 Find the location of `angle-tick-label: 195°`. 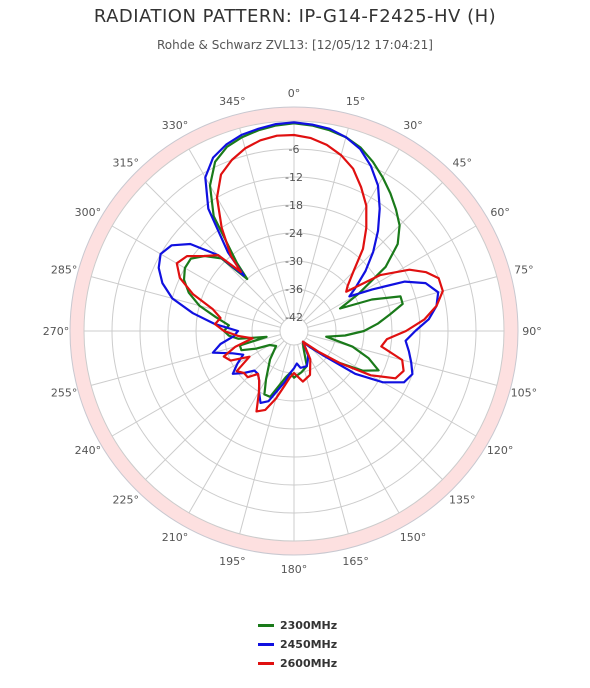

angle-tick-label: 195° is located at coordinates (232, 561).